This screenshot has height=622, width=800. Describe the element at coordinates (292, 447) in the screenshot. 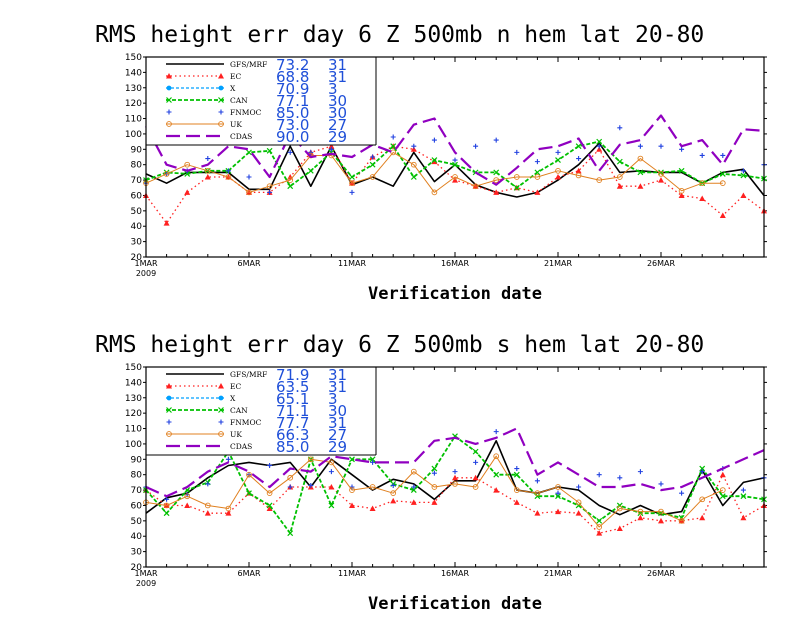

I see `legend-mean: 85.0` at that location.